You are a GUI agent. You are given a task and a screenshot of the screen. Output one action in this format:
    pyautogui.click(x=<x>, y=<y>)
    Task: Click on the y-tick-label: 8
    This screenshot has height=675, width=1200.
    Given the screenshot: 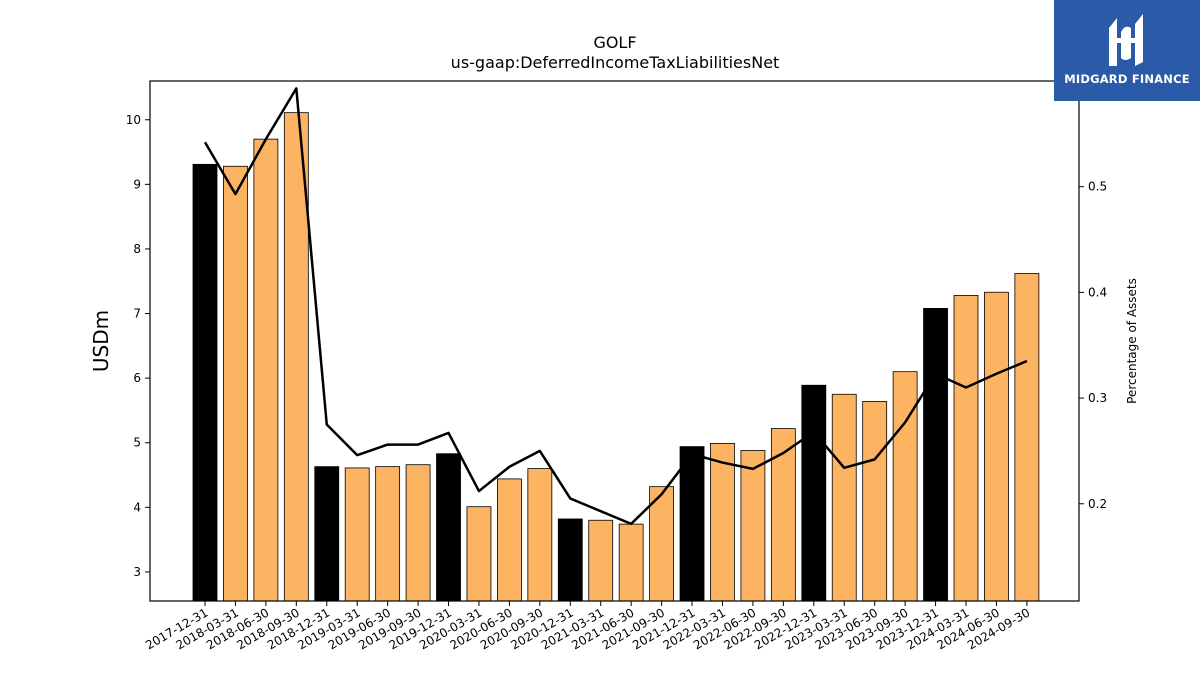 What is the action you would take?
    pyautogui.click(x=137, y=249)
    